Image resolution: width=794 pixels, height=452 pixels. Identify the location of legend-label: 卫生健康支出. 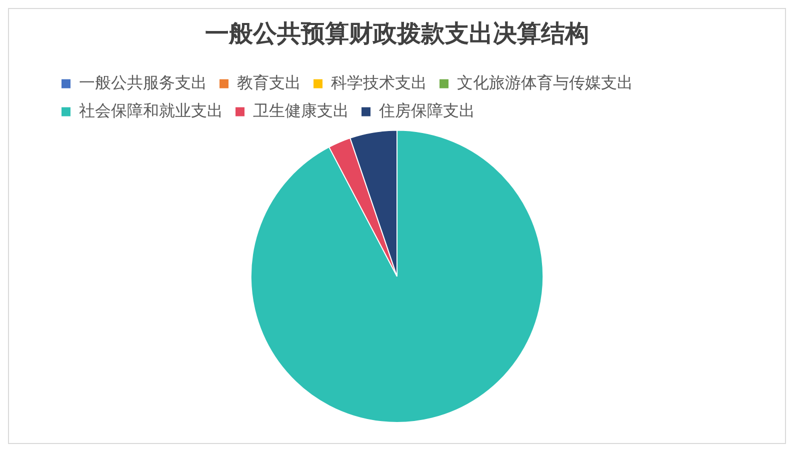
(301, 111).